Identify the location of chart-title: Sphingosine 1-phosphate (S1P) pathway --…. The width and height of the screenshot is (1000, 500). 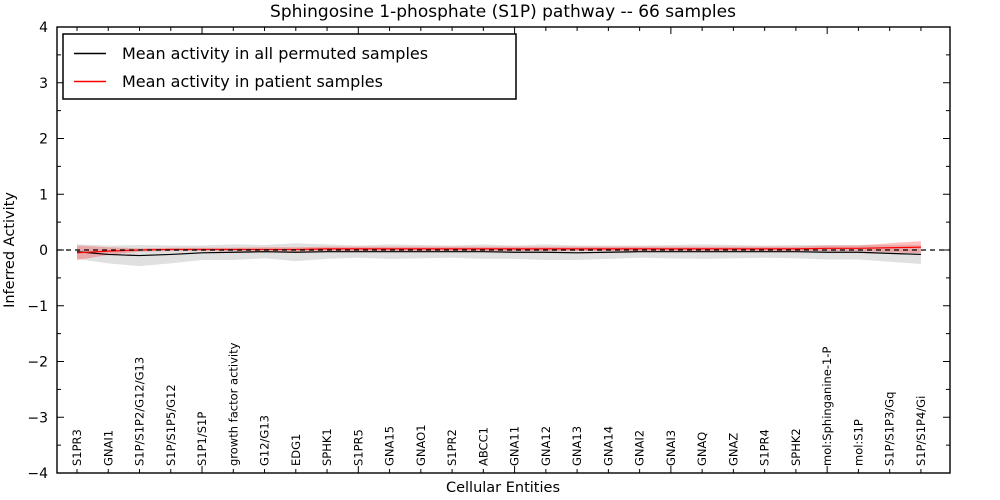
(503, 12).